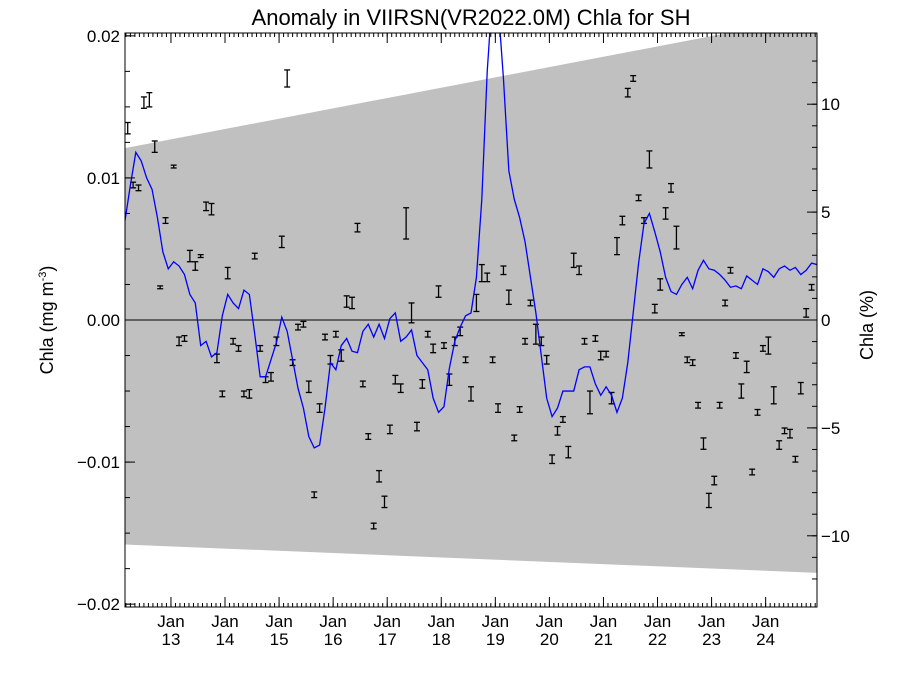 The height and width of the screenshot is (675, 900). Describe the element at coordinates (657, 639) in the screenshot. I see `x-tick-label-year: 22` at that location.